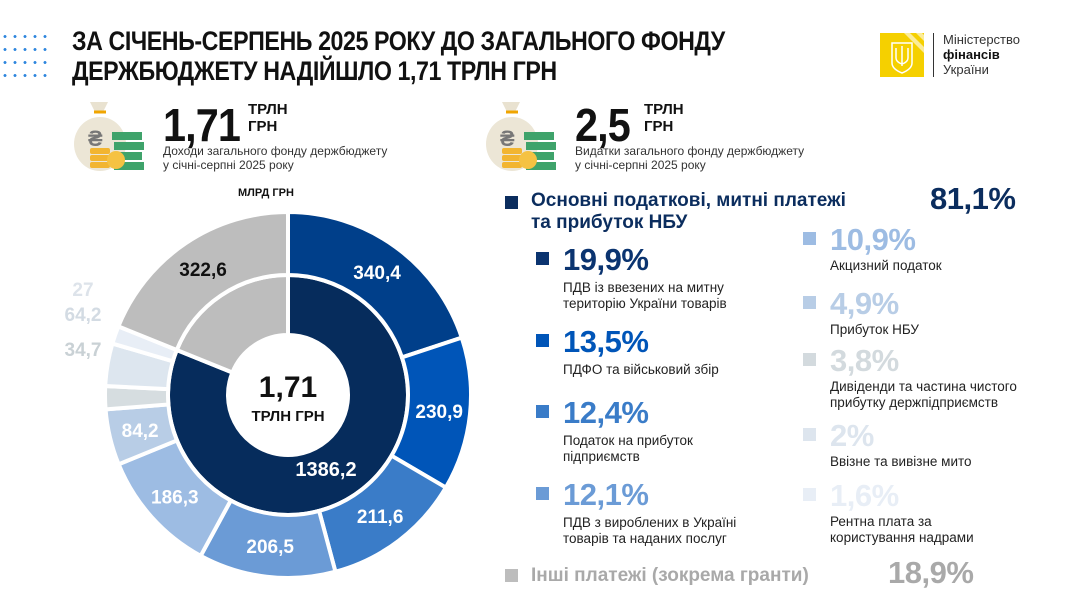  What do you see at coordinates (645, 538) in the screenshot?
I see `legend-desc-line: товарів та наданих послуг` at bounding box center [645, 538].